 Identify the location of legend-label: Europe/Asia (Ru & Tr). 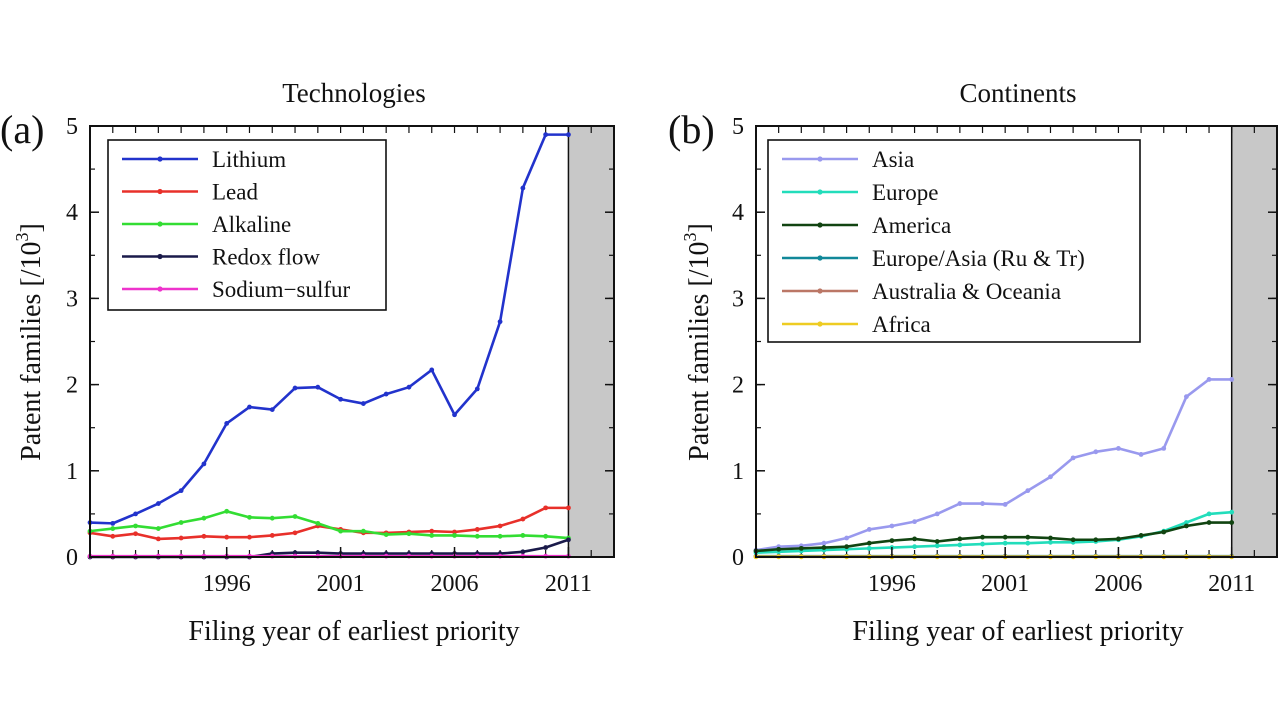
(978, 258).